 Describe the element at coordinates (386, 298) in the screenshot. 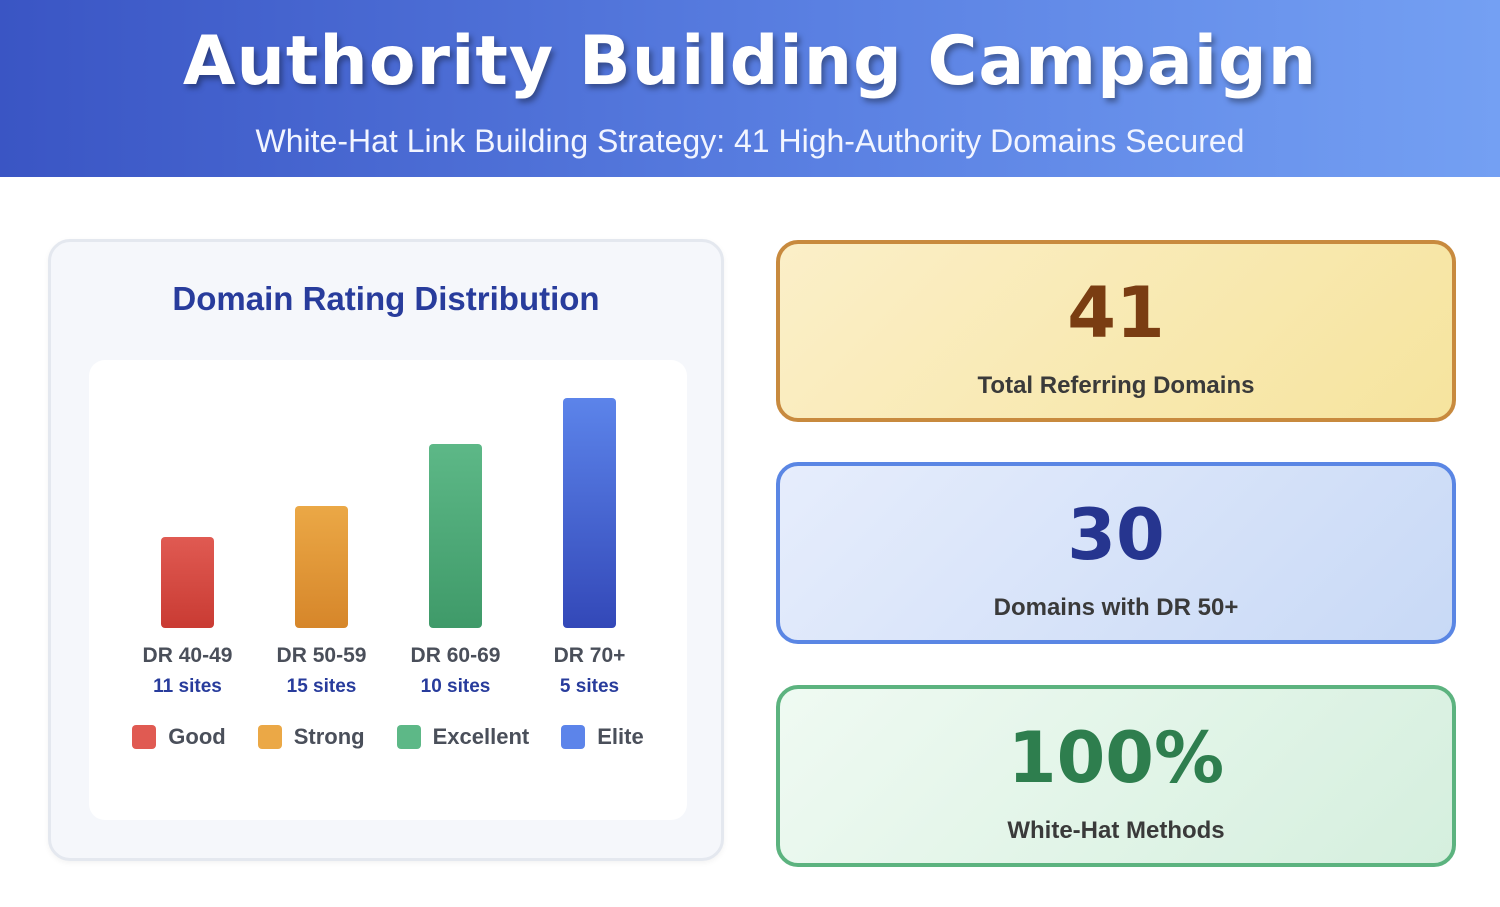

I see `chart-title: Domain Rating Distribution` at that location.